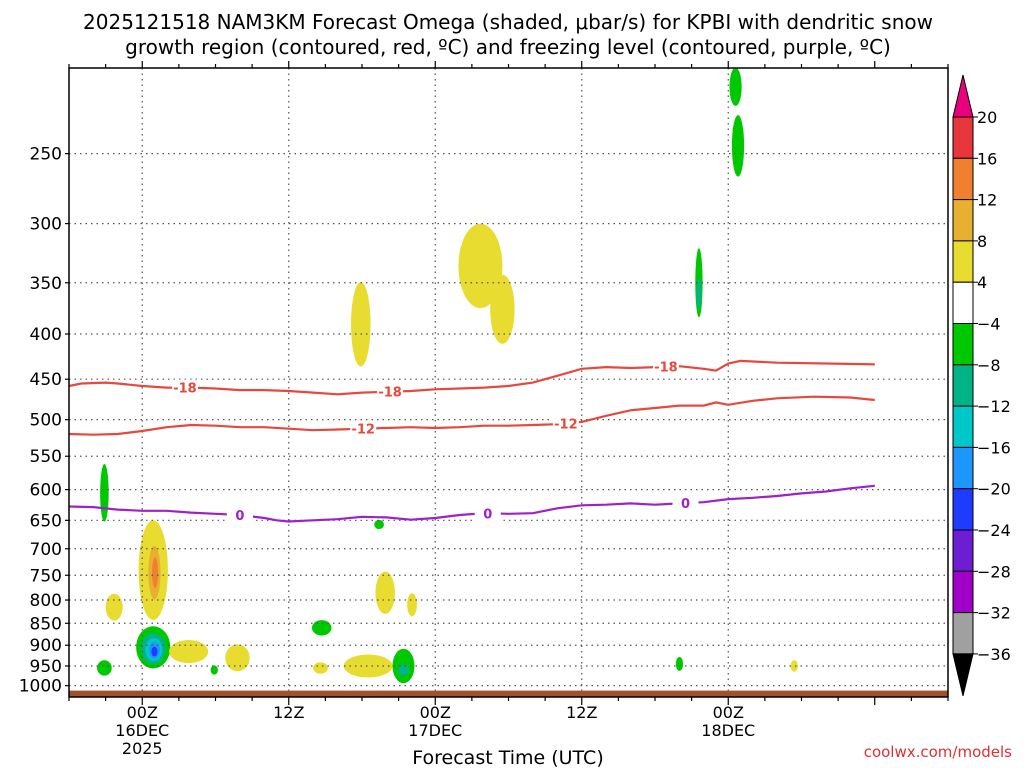 The height and width of the screenshot is (768, 1024). What do you see at coordinates (288, 712) in the screenshot?
I see `x-tick-label: 12Z` at bounding box center [288, 712].